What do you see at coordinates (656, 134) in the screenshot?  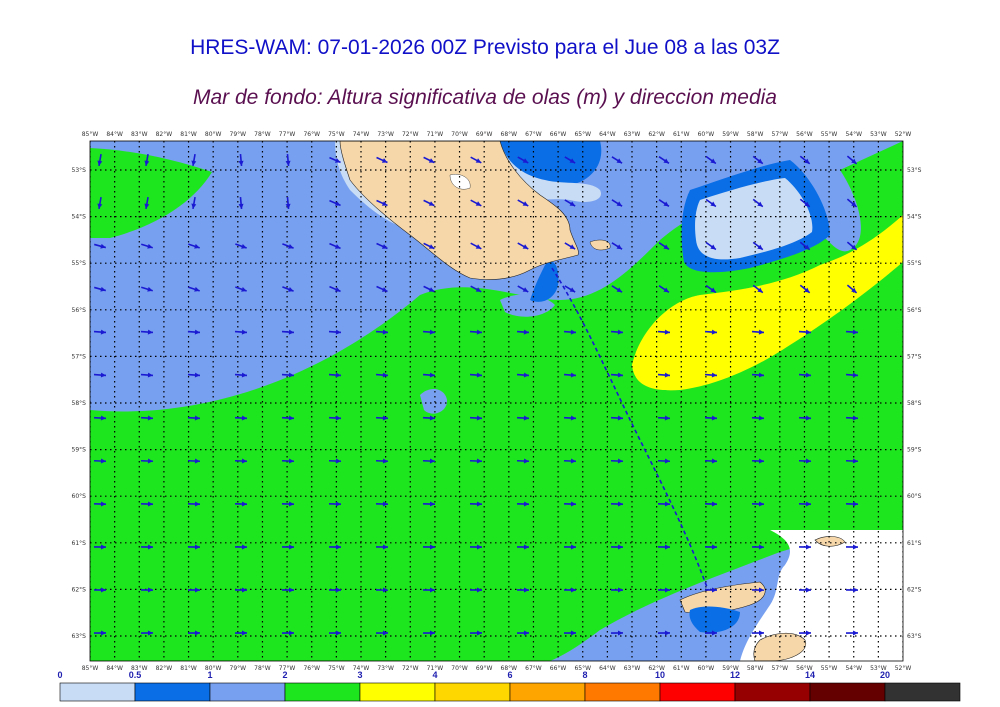 I see `lon-tick-label: 62°W` at bounding box center [656, 134].